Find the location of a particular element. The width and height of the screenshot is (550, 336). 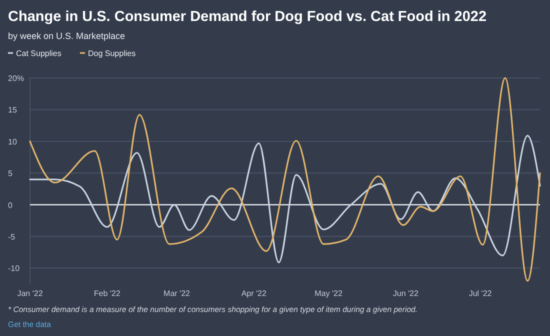

legend-label: Cat Supplies is located at coordinates (39, 53).